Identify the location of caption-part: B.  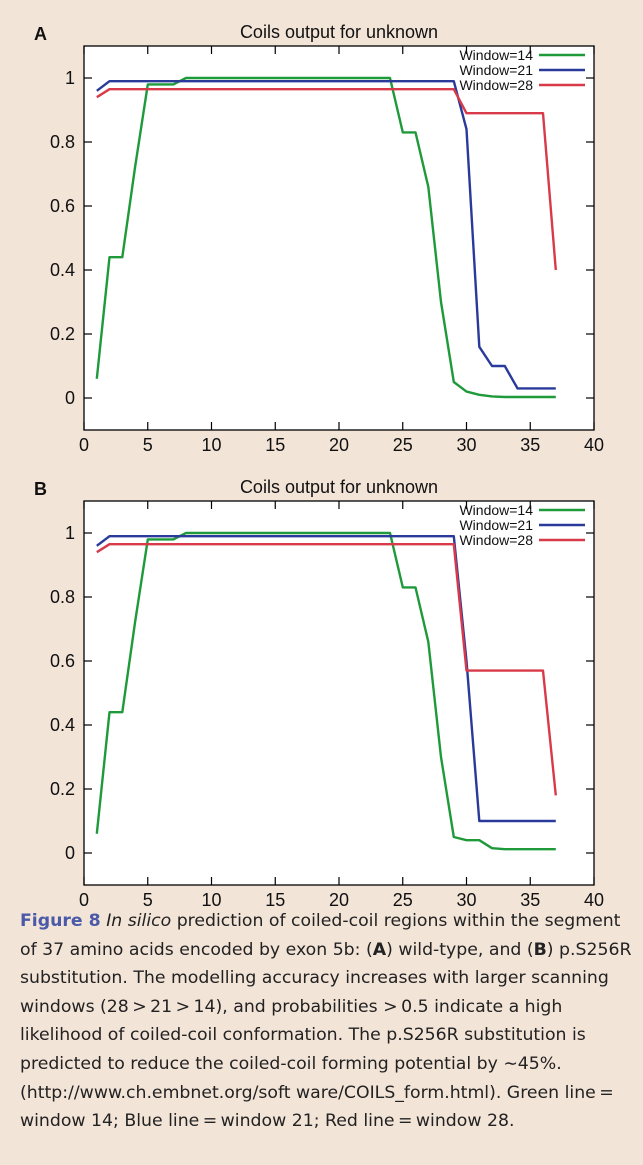
(540, 949).